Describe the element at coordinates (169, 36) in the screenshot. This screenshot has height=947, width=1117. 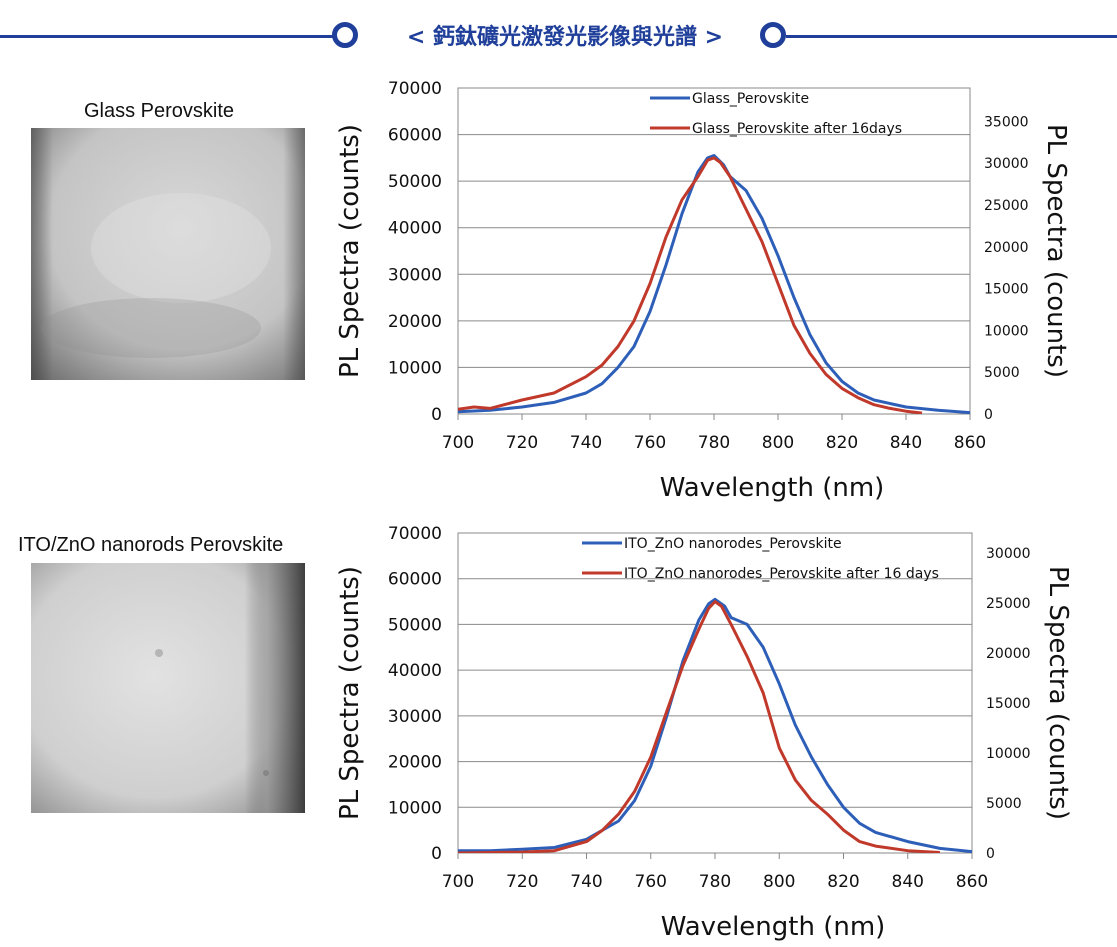
I see `banner-line-left` at that location.